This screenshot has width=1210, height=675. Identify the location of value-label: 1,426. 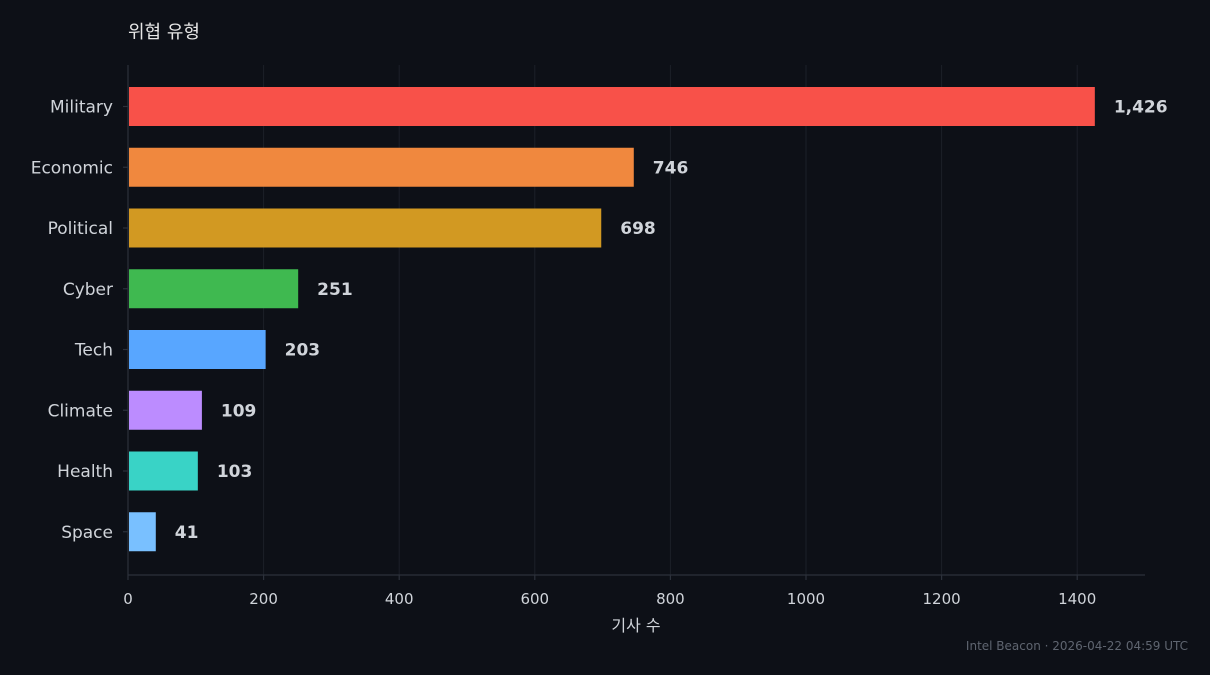
(1141, 108).